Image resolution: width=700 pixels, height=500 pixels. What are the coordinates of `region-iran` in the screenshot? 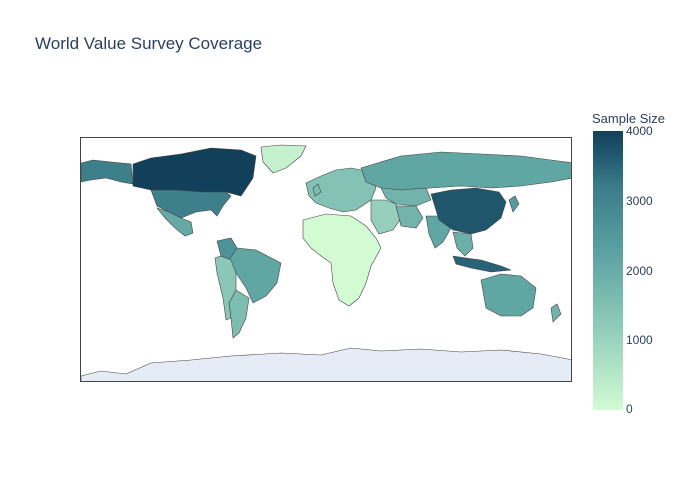 It's located at (409, 217).